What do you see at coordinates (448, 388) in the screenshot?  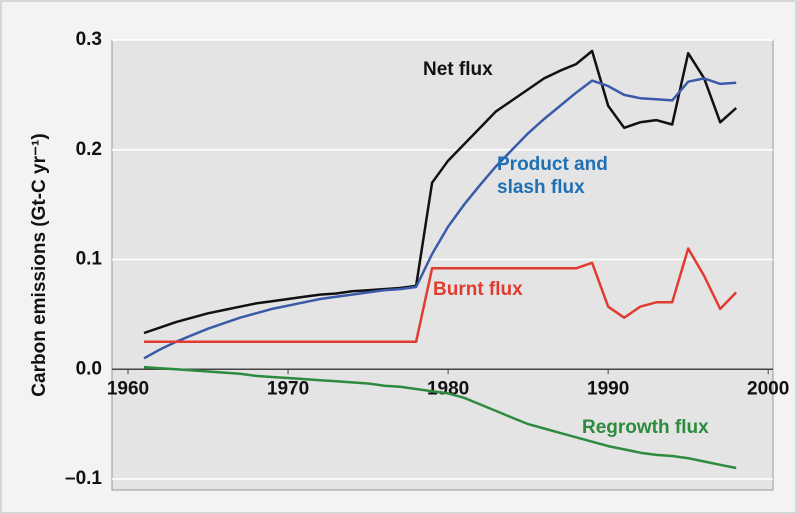 I see `x-tick-label: 1980` at bounding box center [448, 388].